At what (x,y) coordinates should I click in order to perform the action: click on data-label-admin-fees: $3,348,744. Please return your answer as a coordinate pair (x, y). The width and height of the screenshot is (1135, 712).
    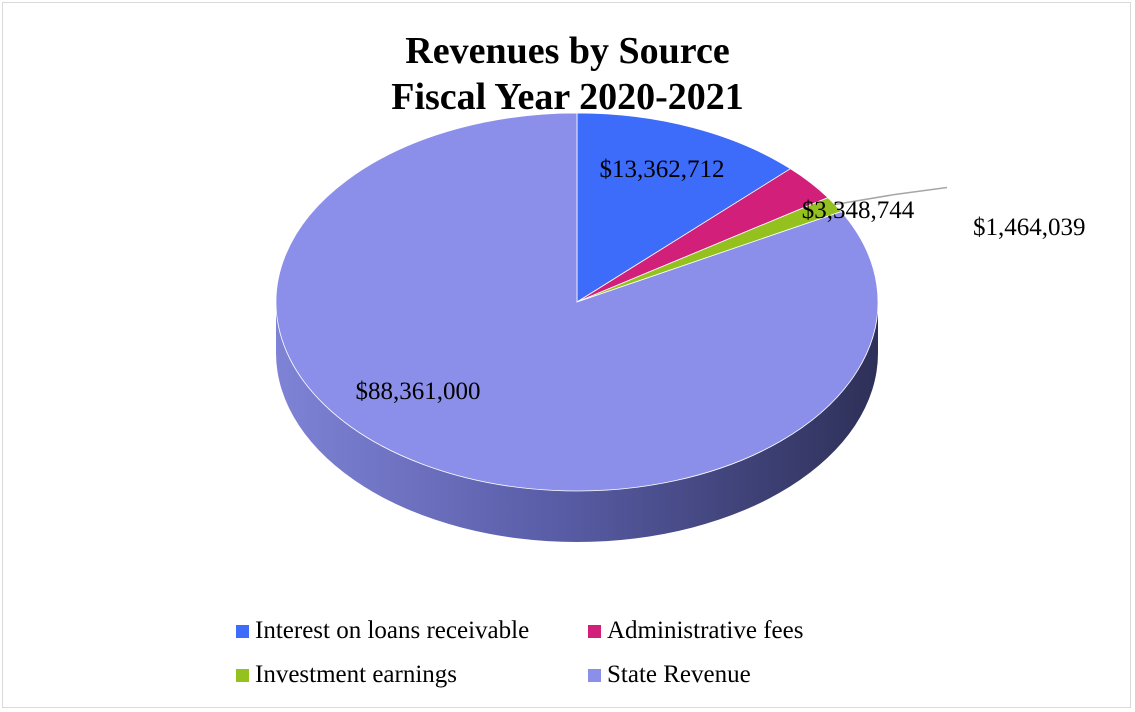
    Looking at the image, I should click on (858, 210).